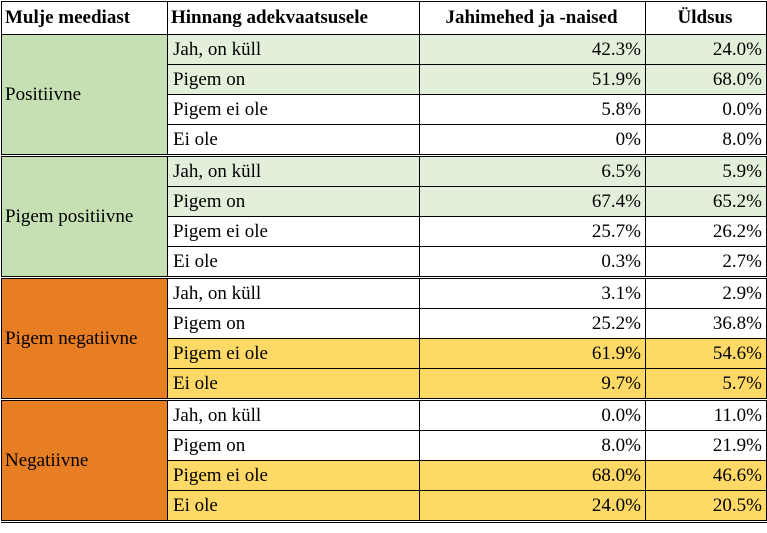 Image resolution: width=767 pixels, height=533 pixels. Describe the element at coordinates (706, 49) in the screenshot. I see `public-value-cell: 24.0%` at that location.